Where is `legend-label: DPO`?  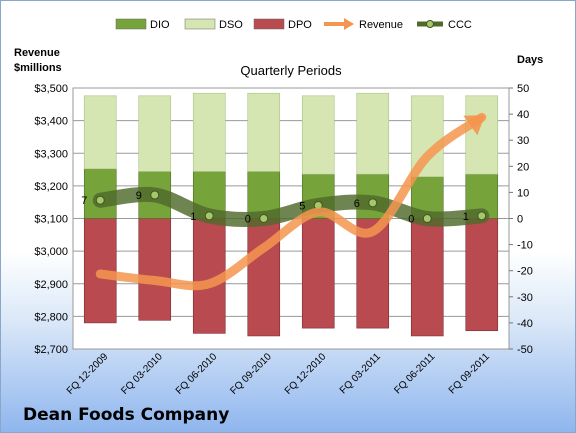
legend-label: DPO is located at coordinates (300, 25).